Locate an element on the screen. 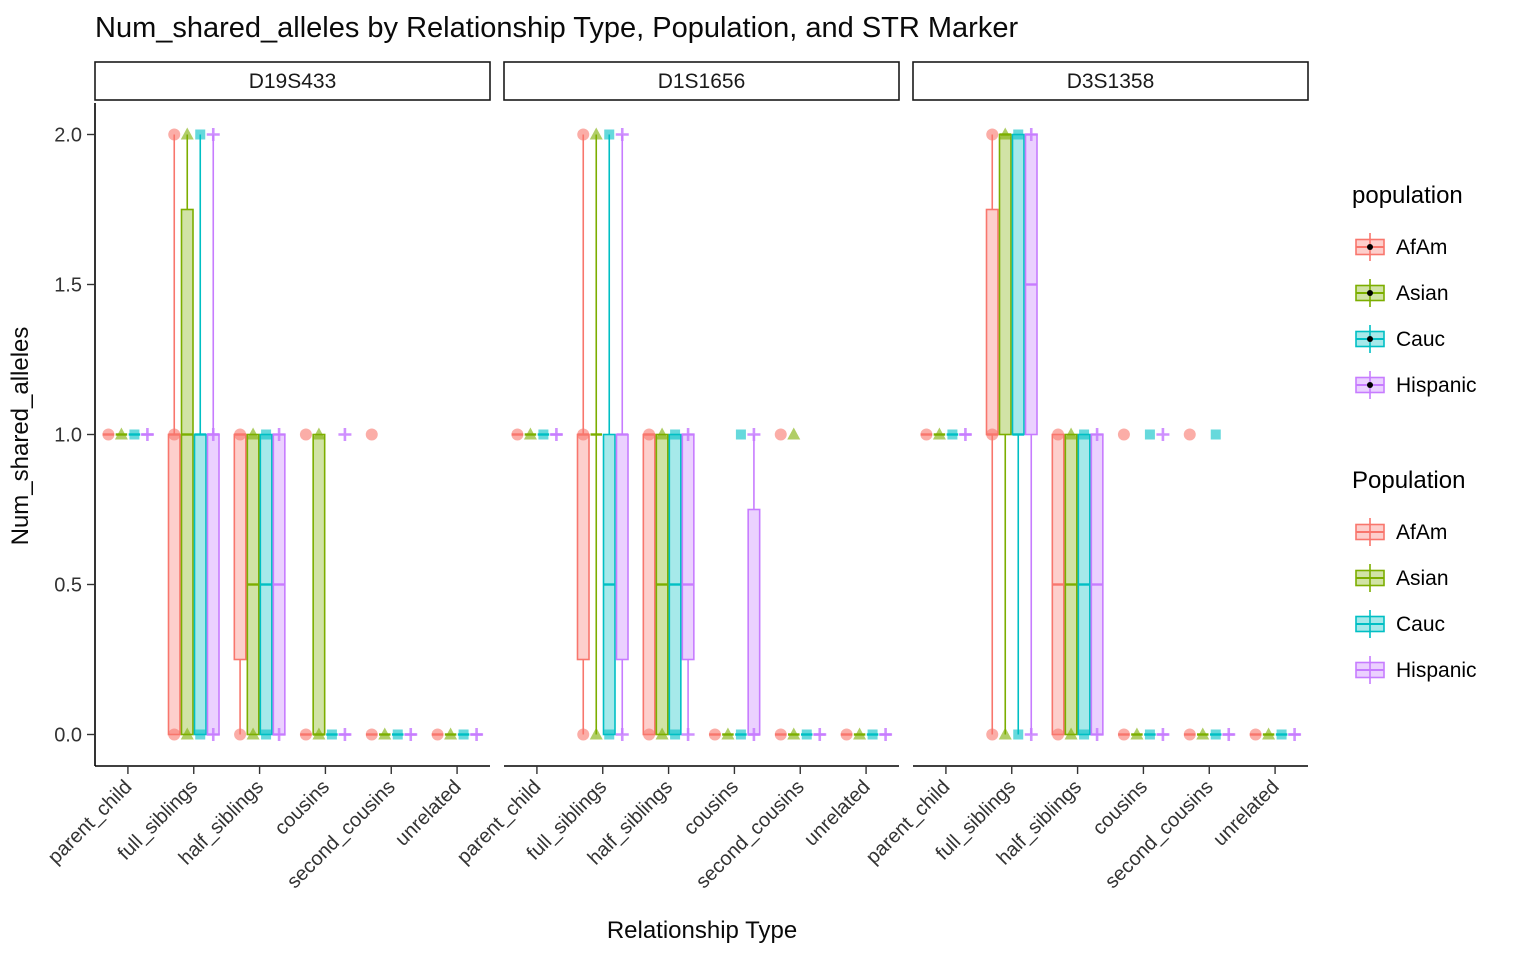  y-axis-title: Num_shared_alleles is located at coordinates (20, 436).